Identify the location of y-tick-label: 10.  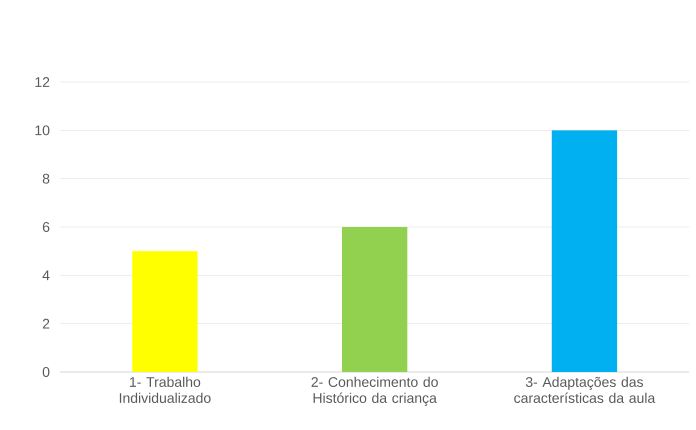
(42, 130).